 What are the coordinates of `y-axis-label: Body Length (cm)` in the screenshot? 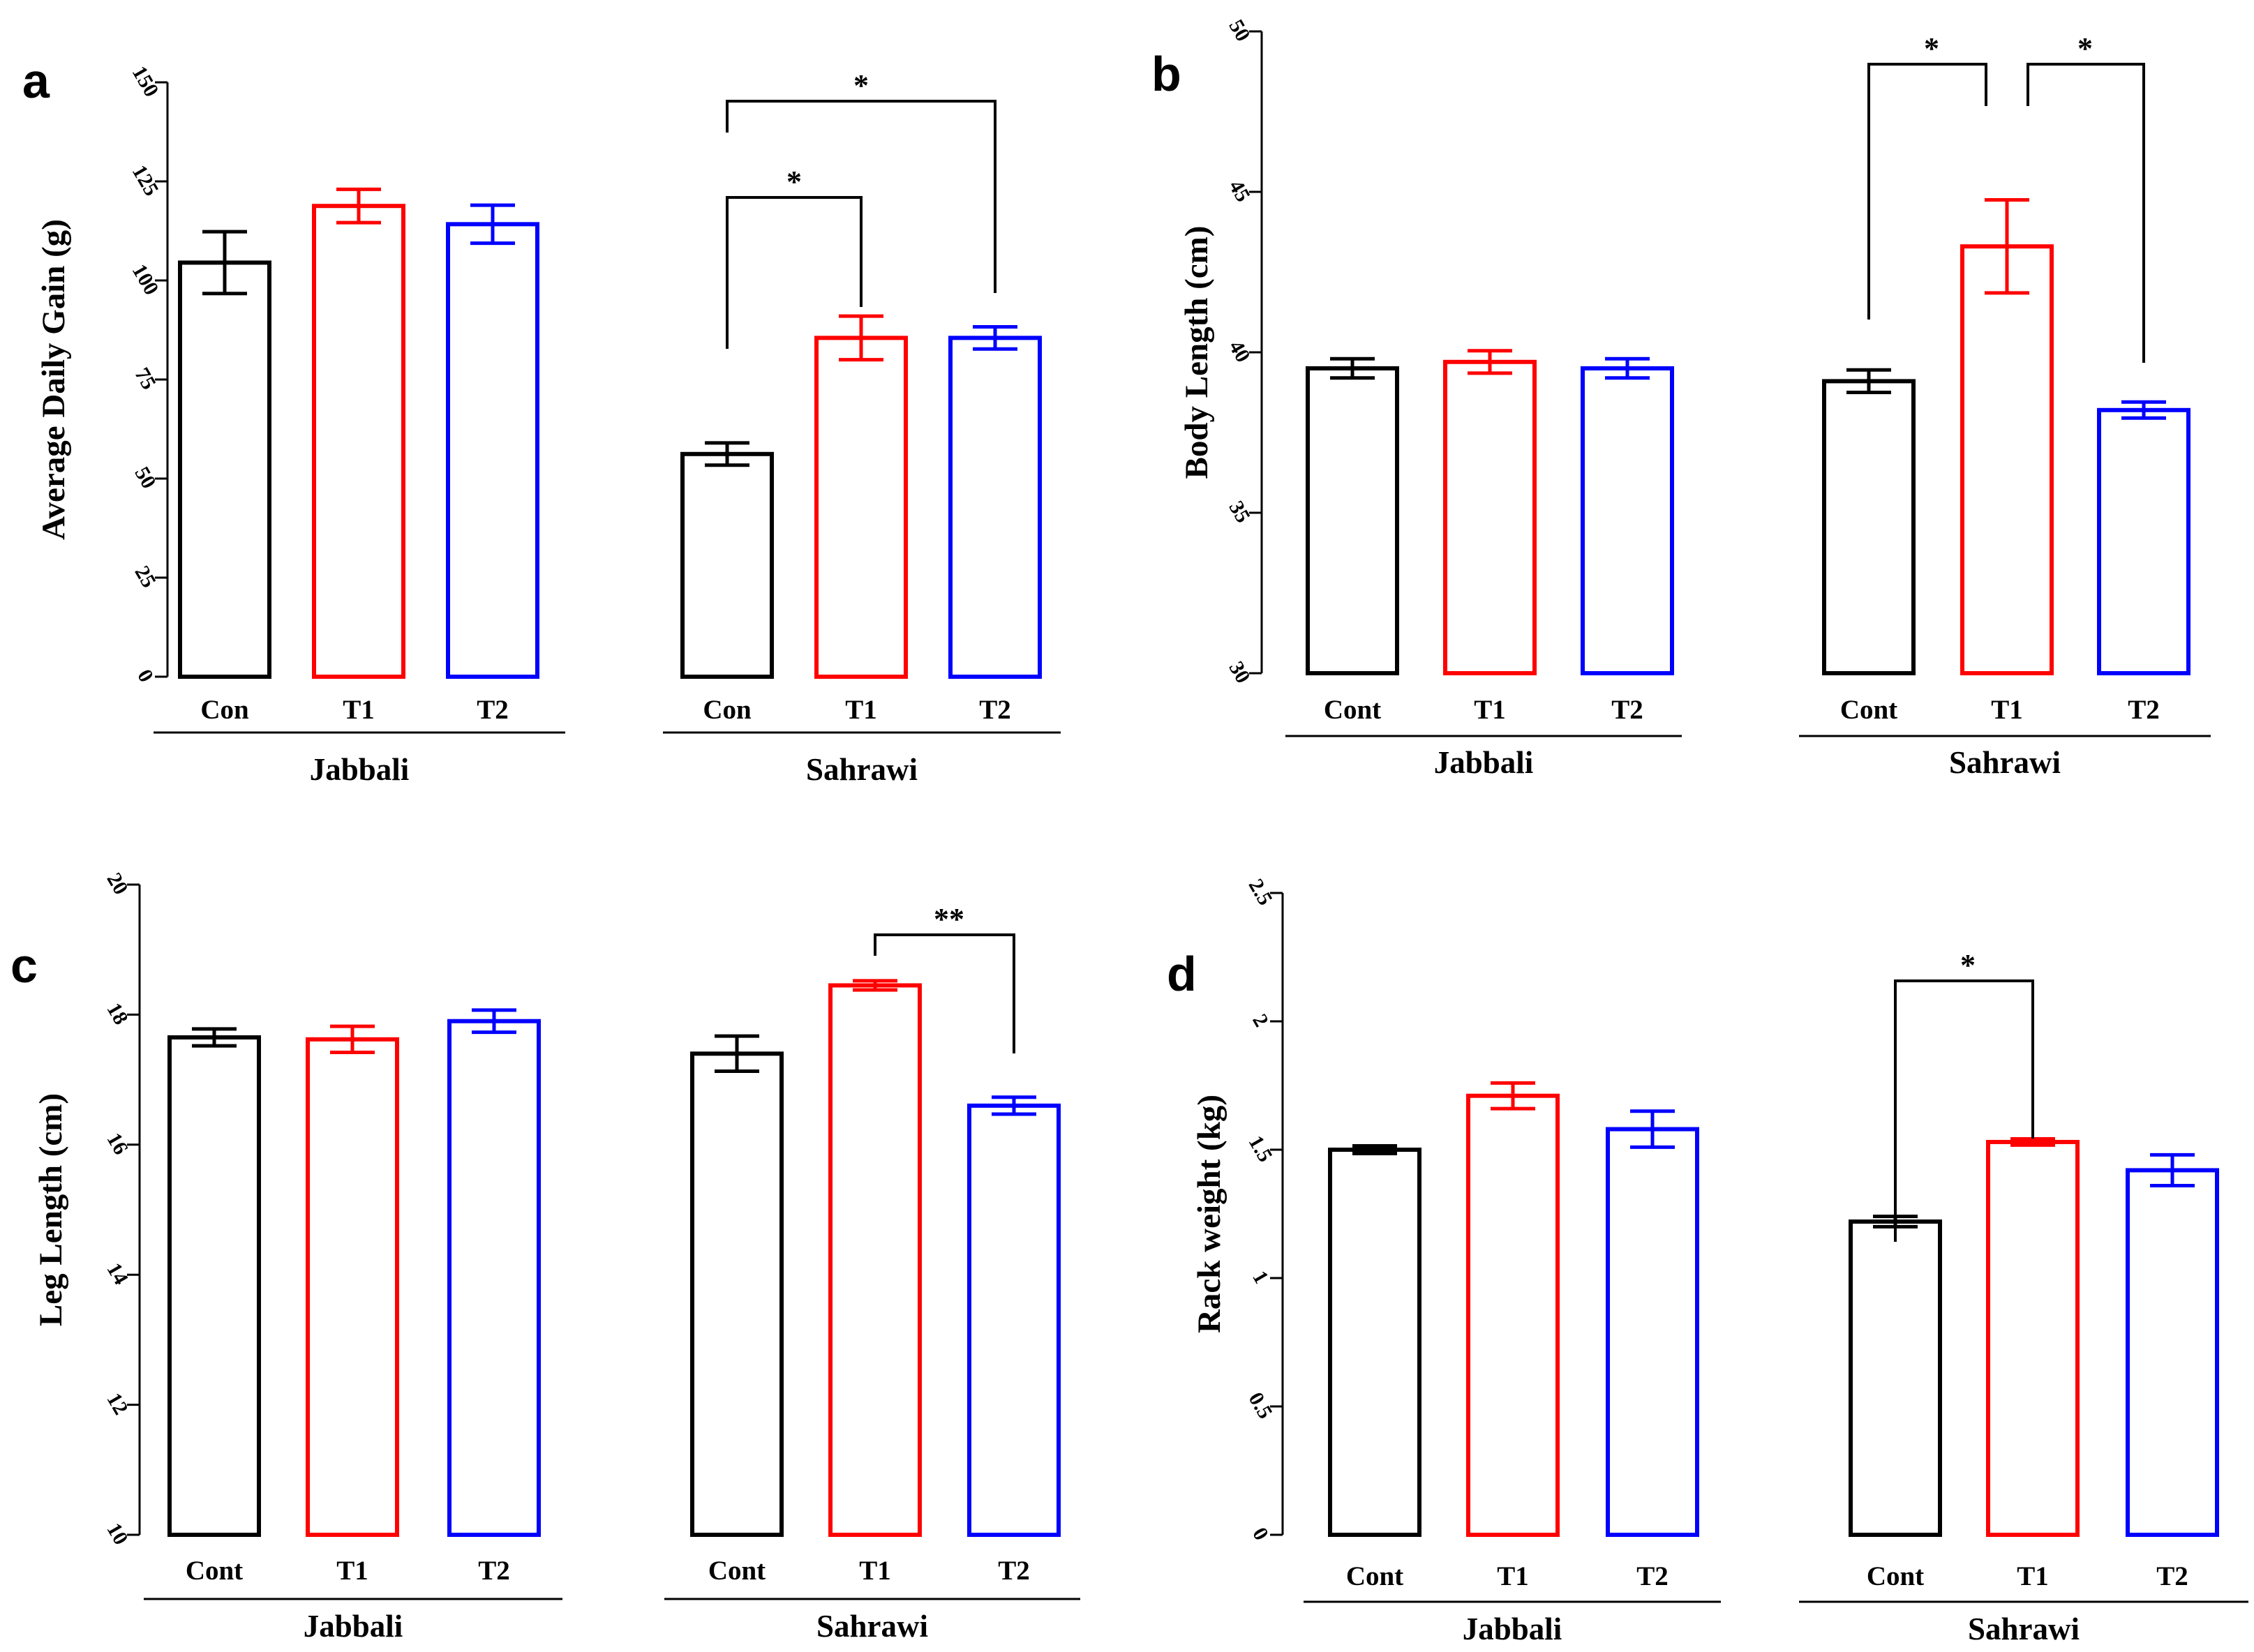 It's located at (1197, 352).